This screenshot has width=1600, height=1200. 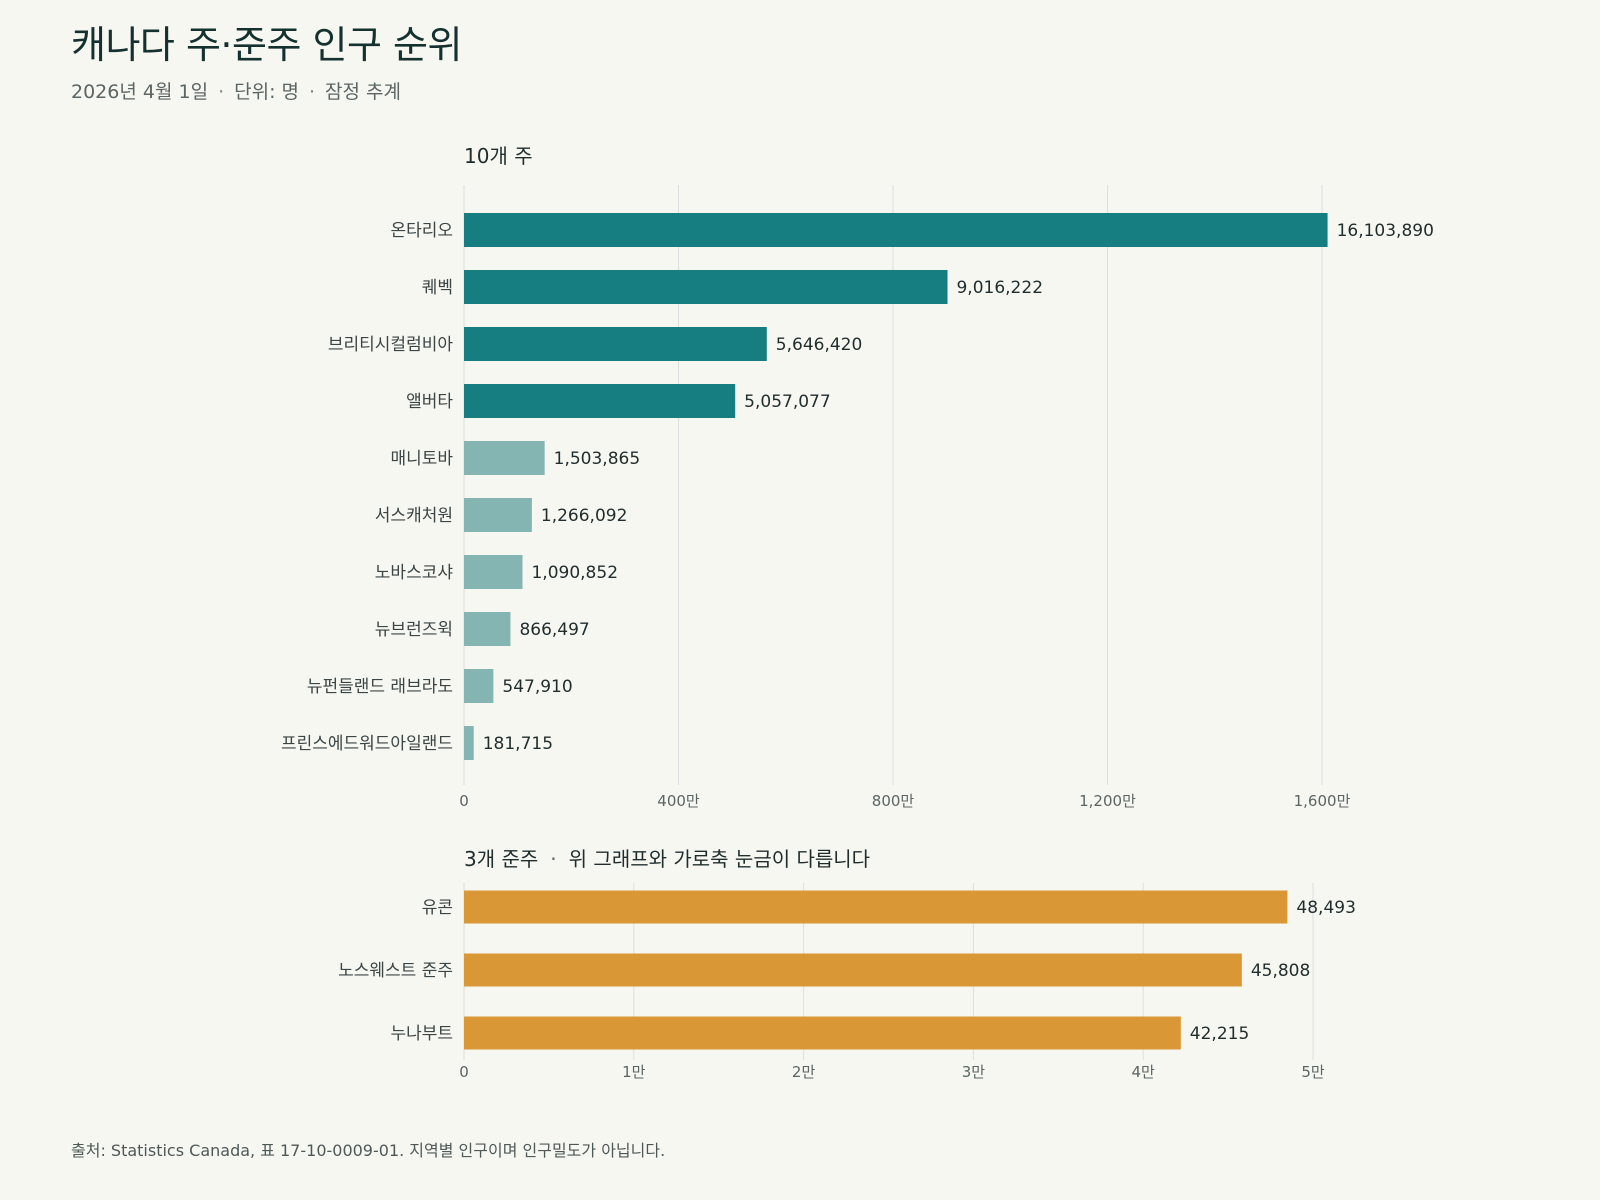 What do you see at coordinates (554, 630) in the screenshot?
I see `province-value-label: 866,497` at bounding box center [554, 630].